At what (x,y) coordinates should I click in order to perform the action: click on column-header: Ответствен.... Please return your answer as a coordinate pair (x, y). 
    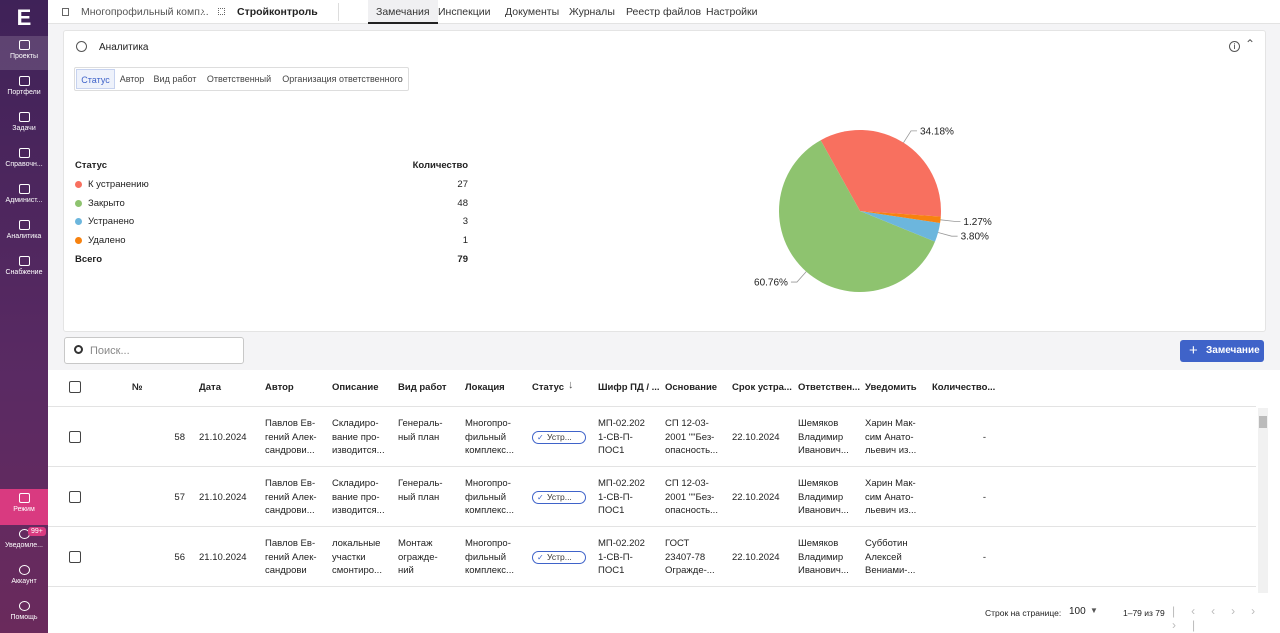
    Looking at the image, I should click on (829, 387).